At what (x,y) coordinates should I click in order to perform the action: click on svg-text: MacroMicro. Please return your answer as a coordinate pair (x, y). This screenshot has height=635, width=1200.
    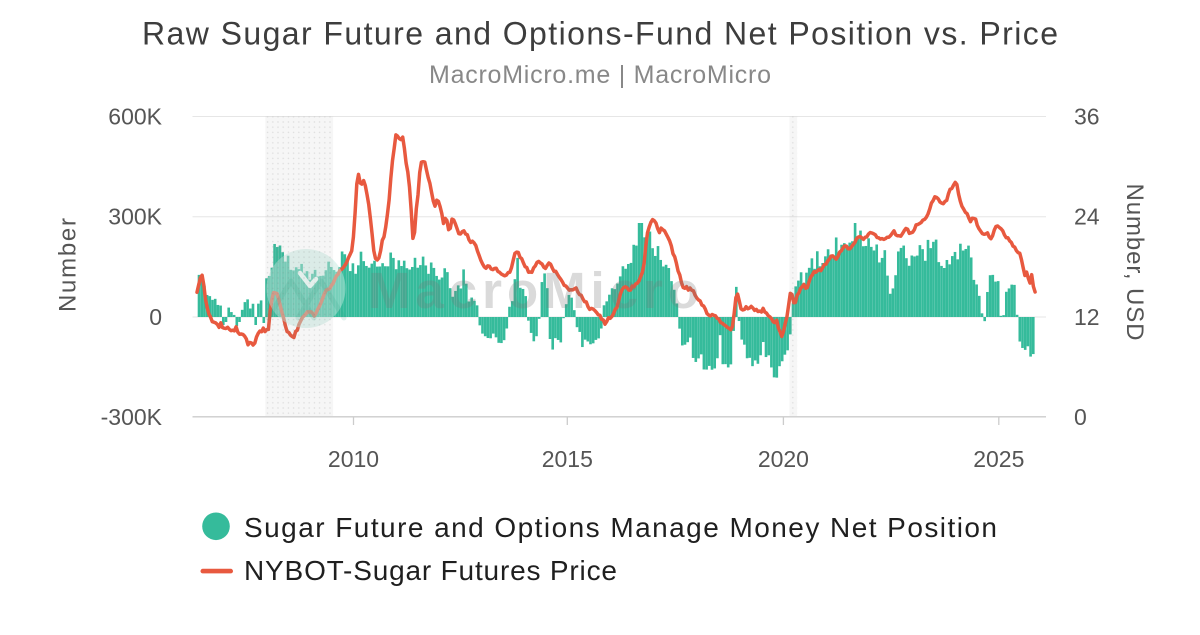
    Looking at the image, I should click on (534, 290).